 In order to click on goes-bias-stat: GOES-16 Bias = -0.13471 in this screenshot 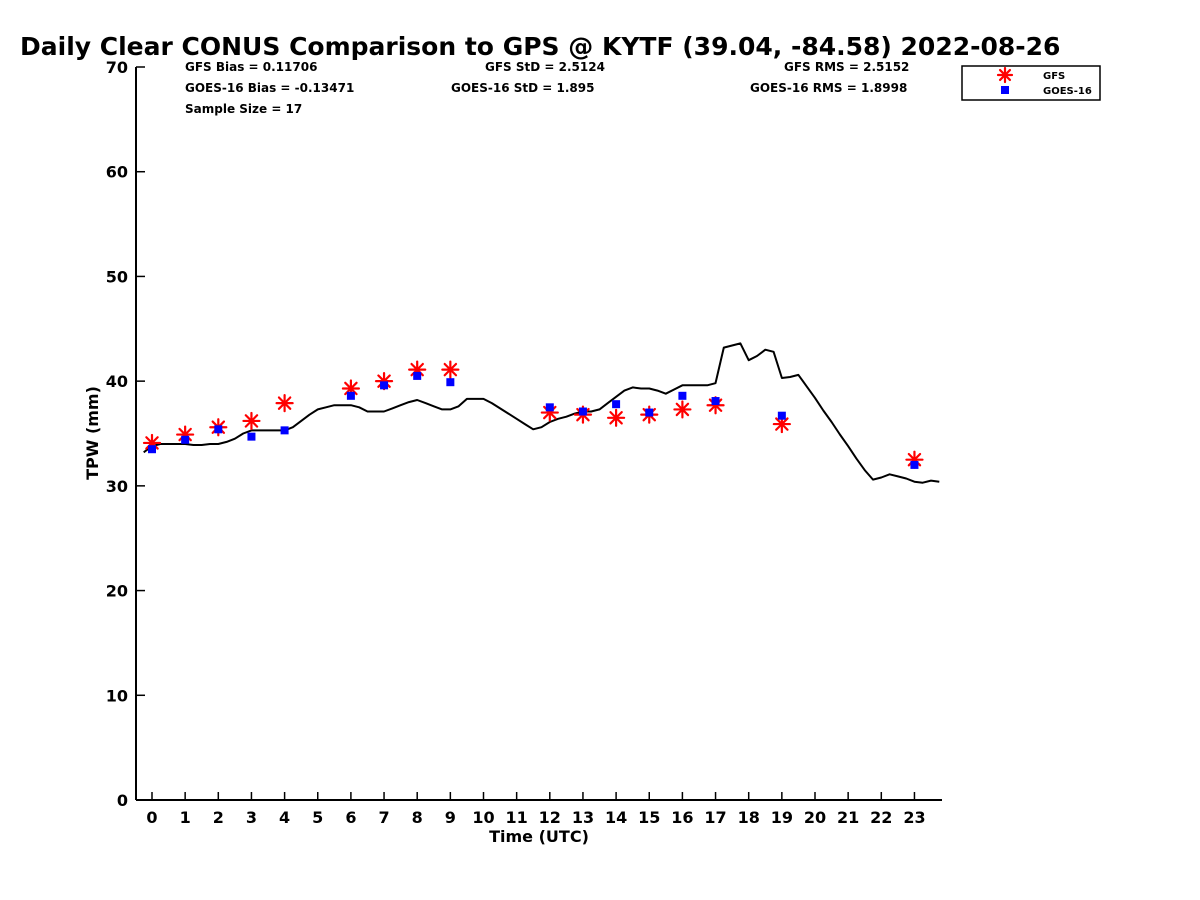, I will do `click(269, 88)`.